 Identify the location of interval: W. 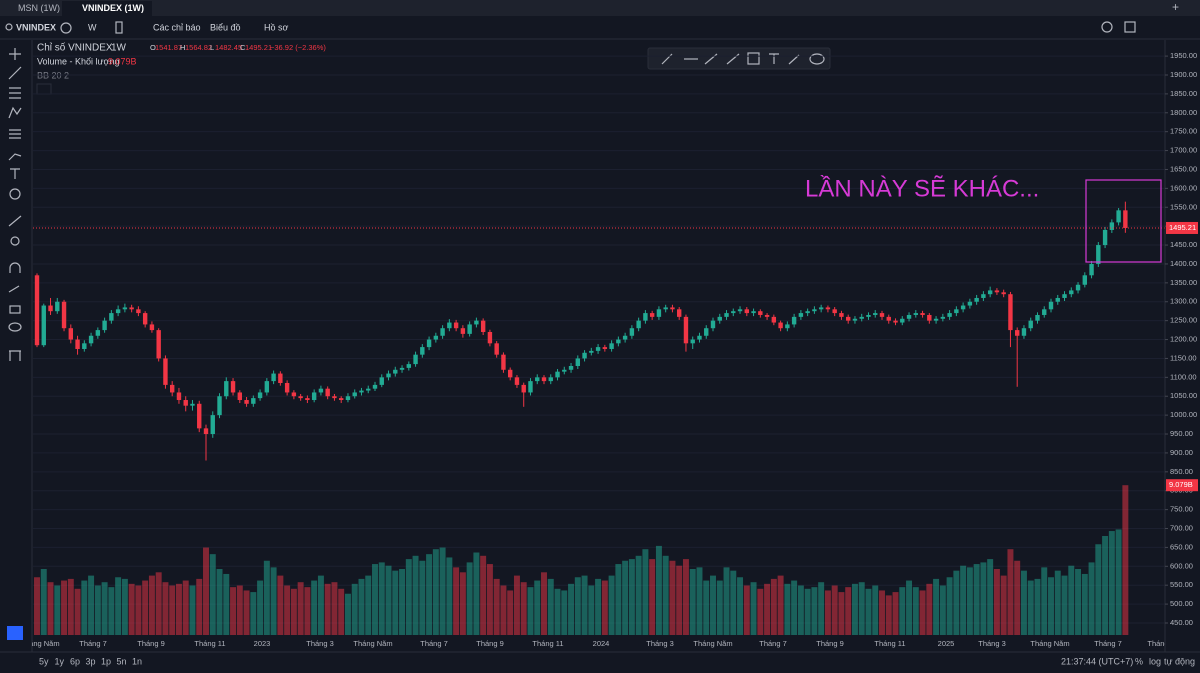
(92, 27).